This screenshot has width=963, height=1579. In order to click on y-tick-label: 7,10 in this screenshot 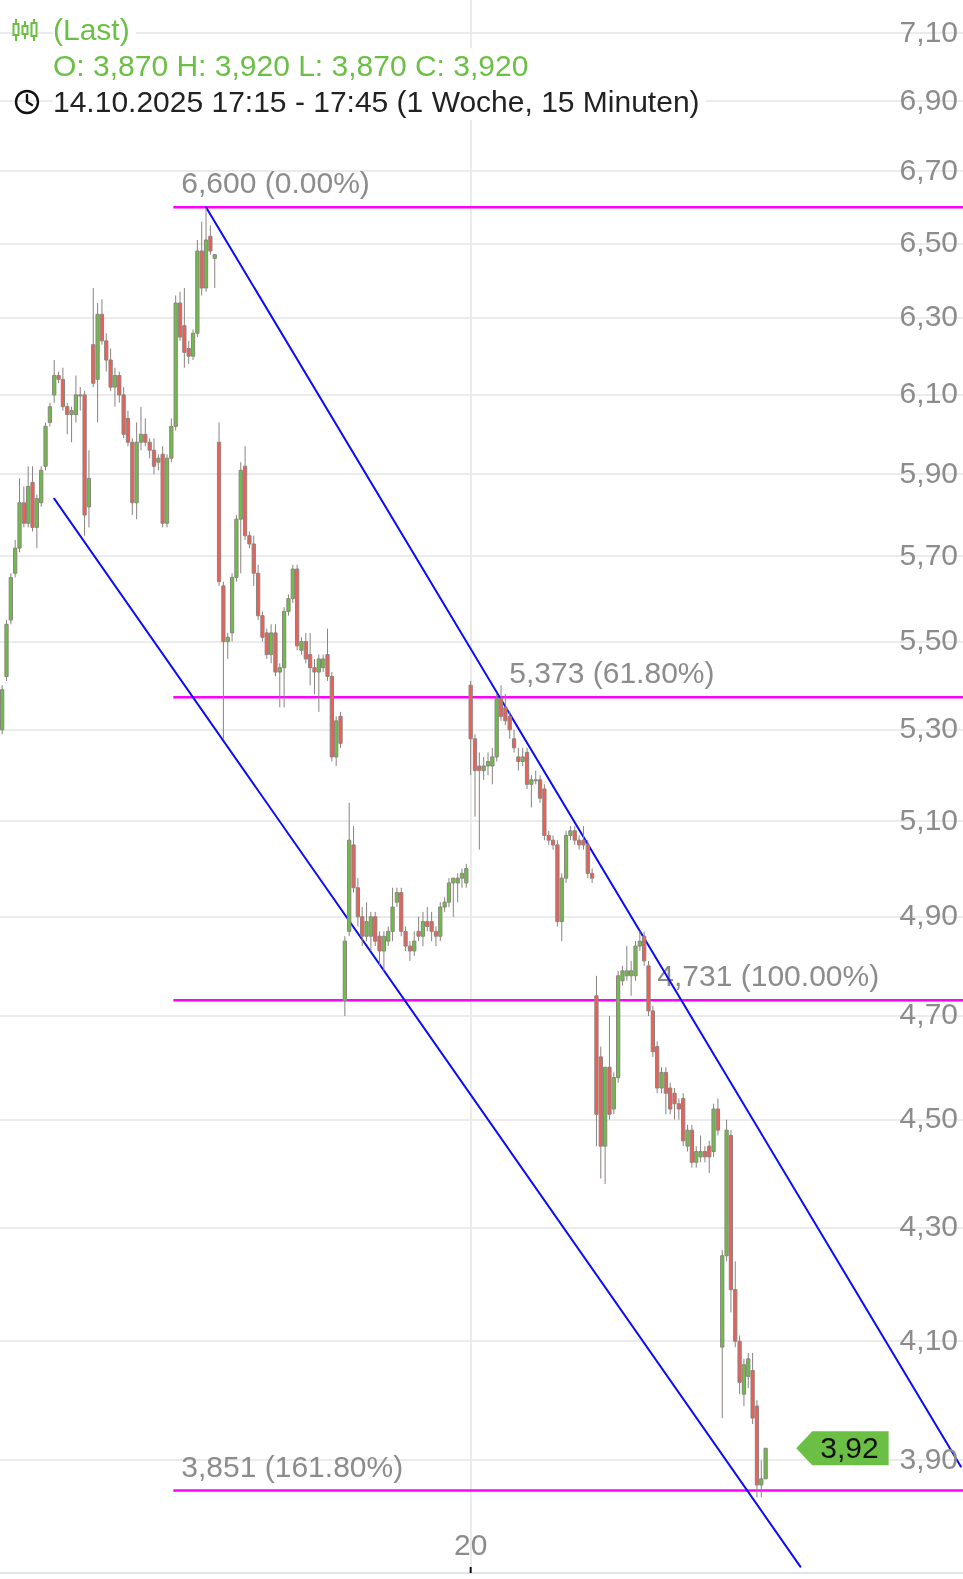, I will do `click(928, 31)`.